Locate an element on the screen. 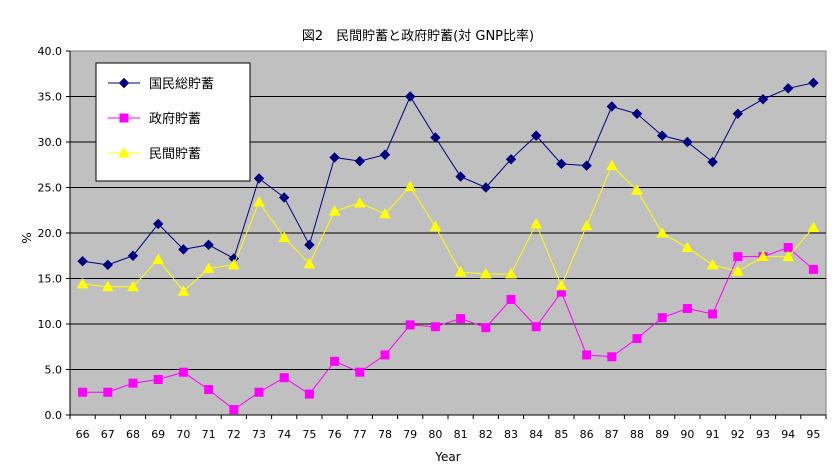 This screenshot has height=473, width=836. x-tick-label: 85 is located at coordinates (561, 434).